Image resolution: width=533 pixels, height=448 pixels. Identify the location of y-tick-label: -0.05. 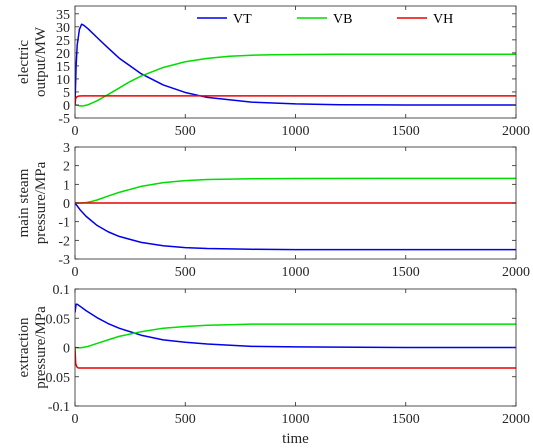
(55, 378).